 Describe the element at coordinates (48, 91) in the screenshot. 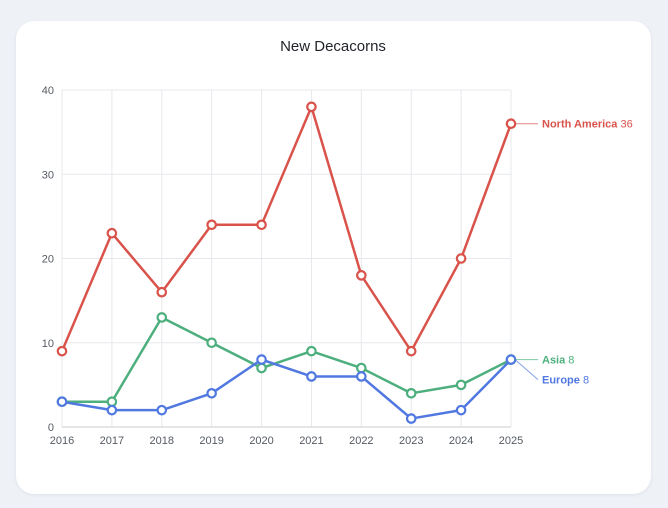

I see `y-tick-label: 40` at that location.